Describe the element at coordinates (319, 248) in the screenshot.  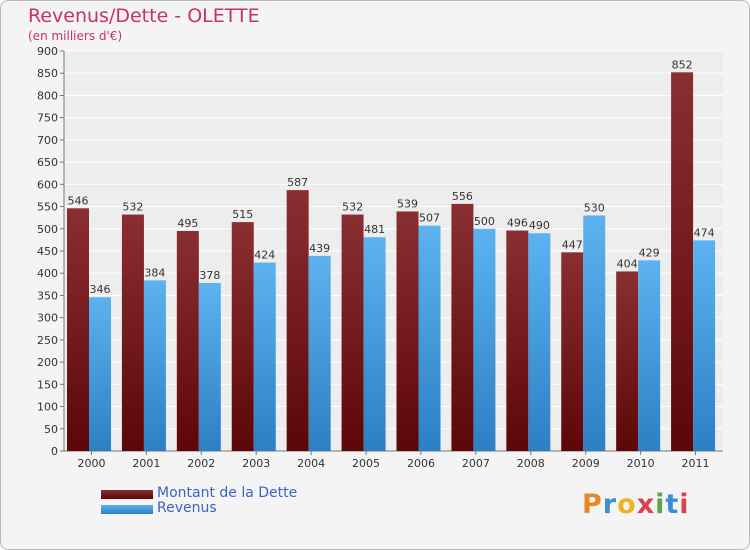
I see `data-label-revenus-2004: 439` at that location.